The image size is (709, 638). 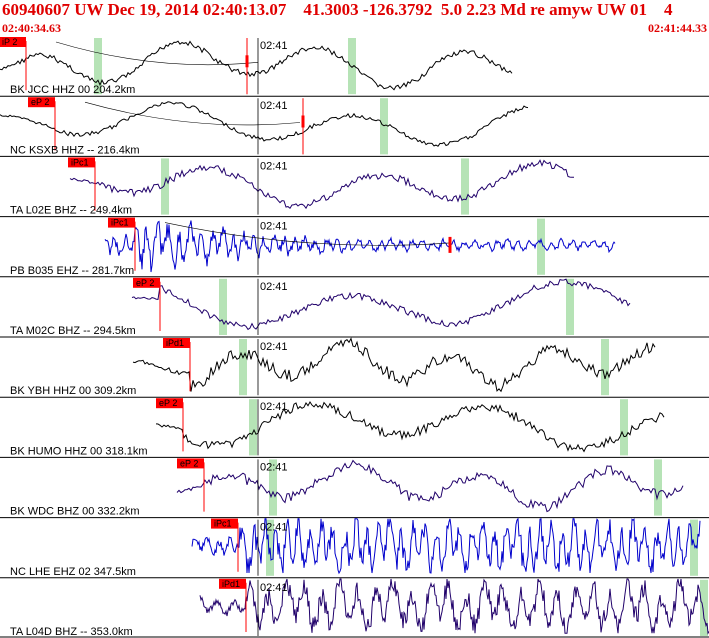 What do you see at coordinates (677, 28) in the screenshot?
I see `window-end-time: 02:41:44.33` at bounding box center [677, 28].